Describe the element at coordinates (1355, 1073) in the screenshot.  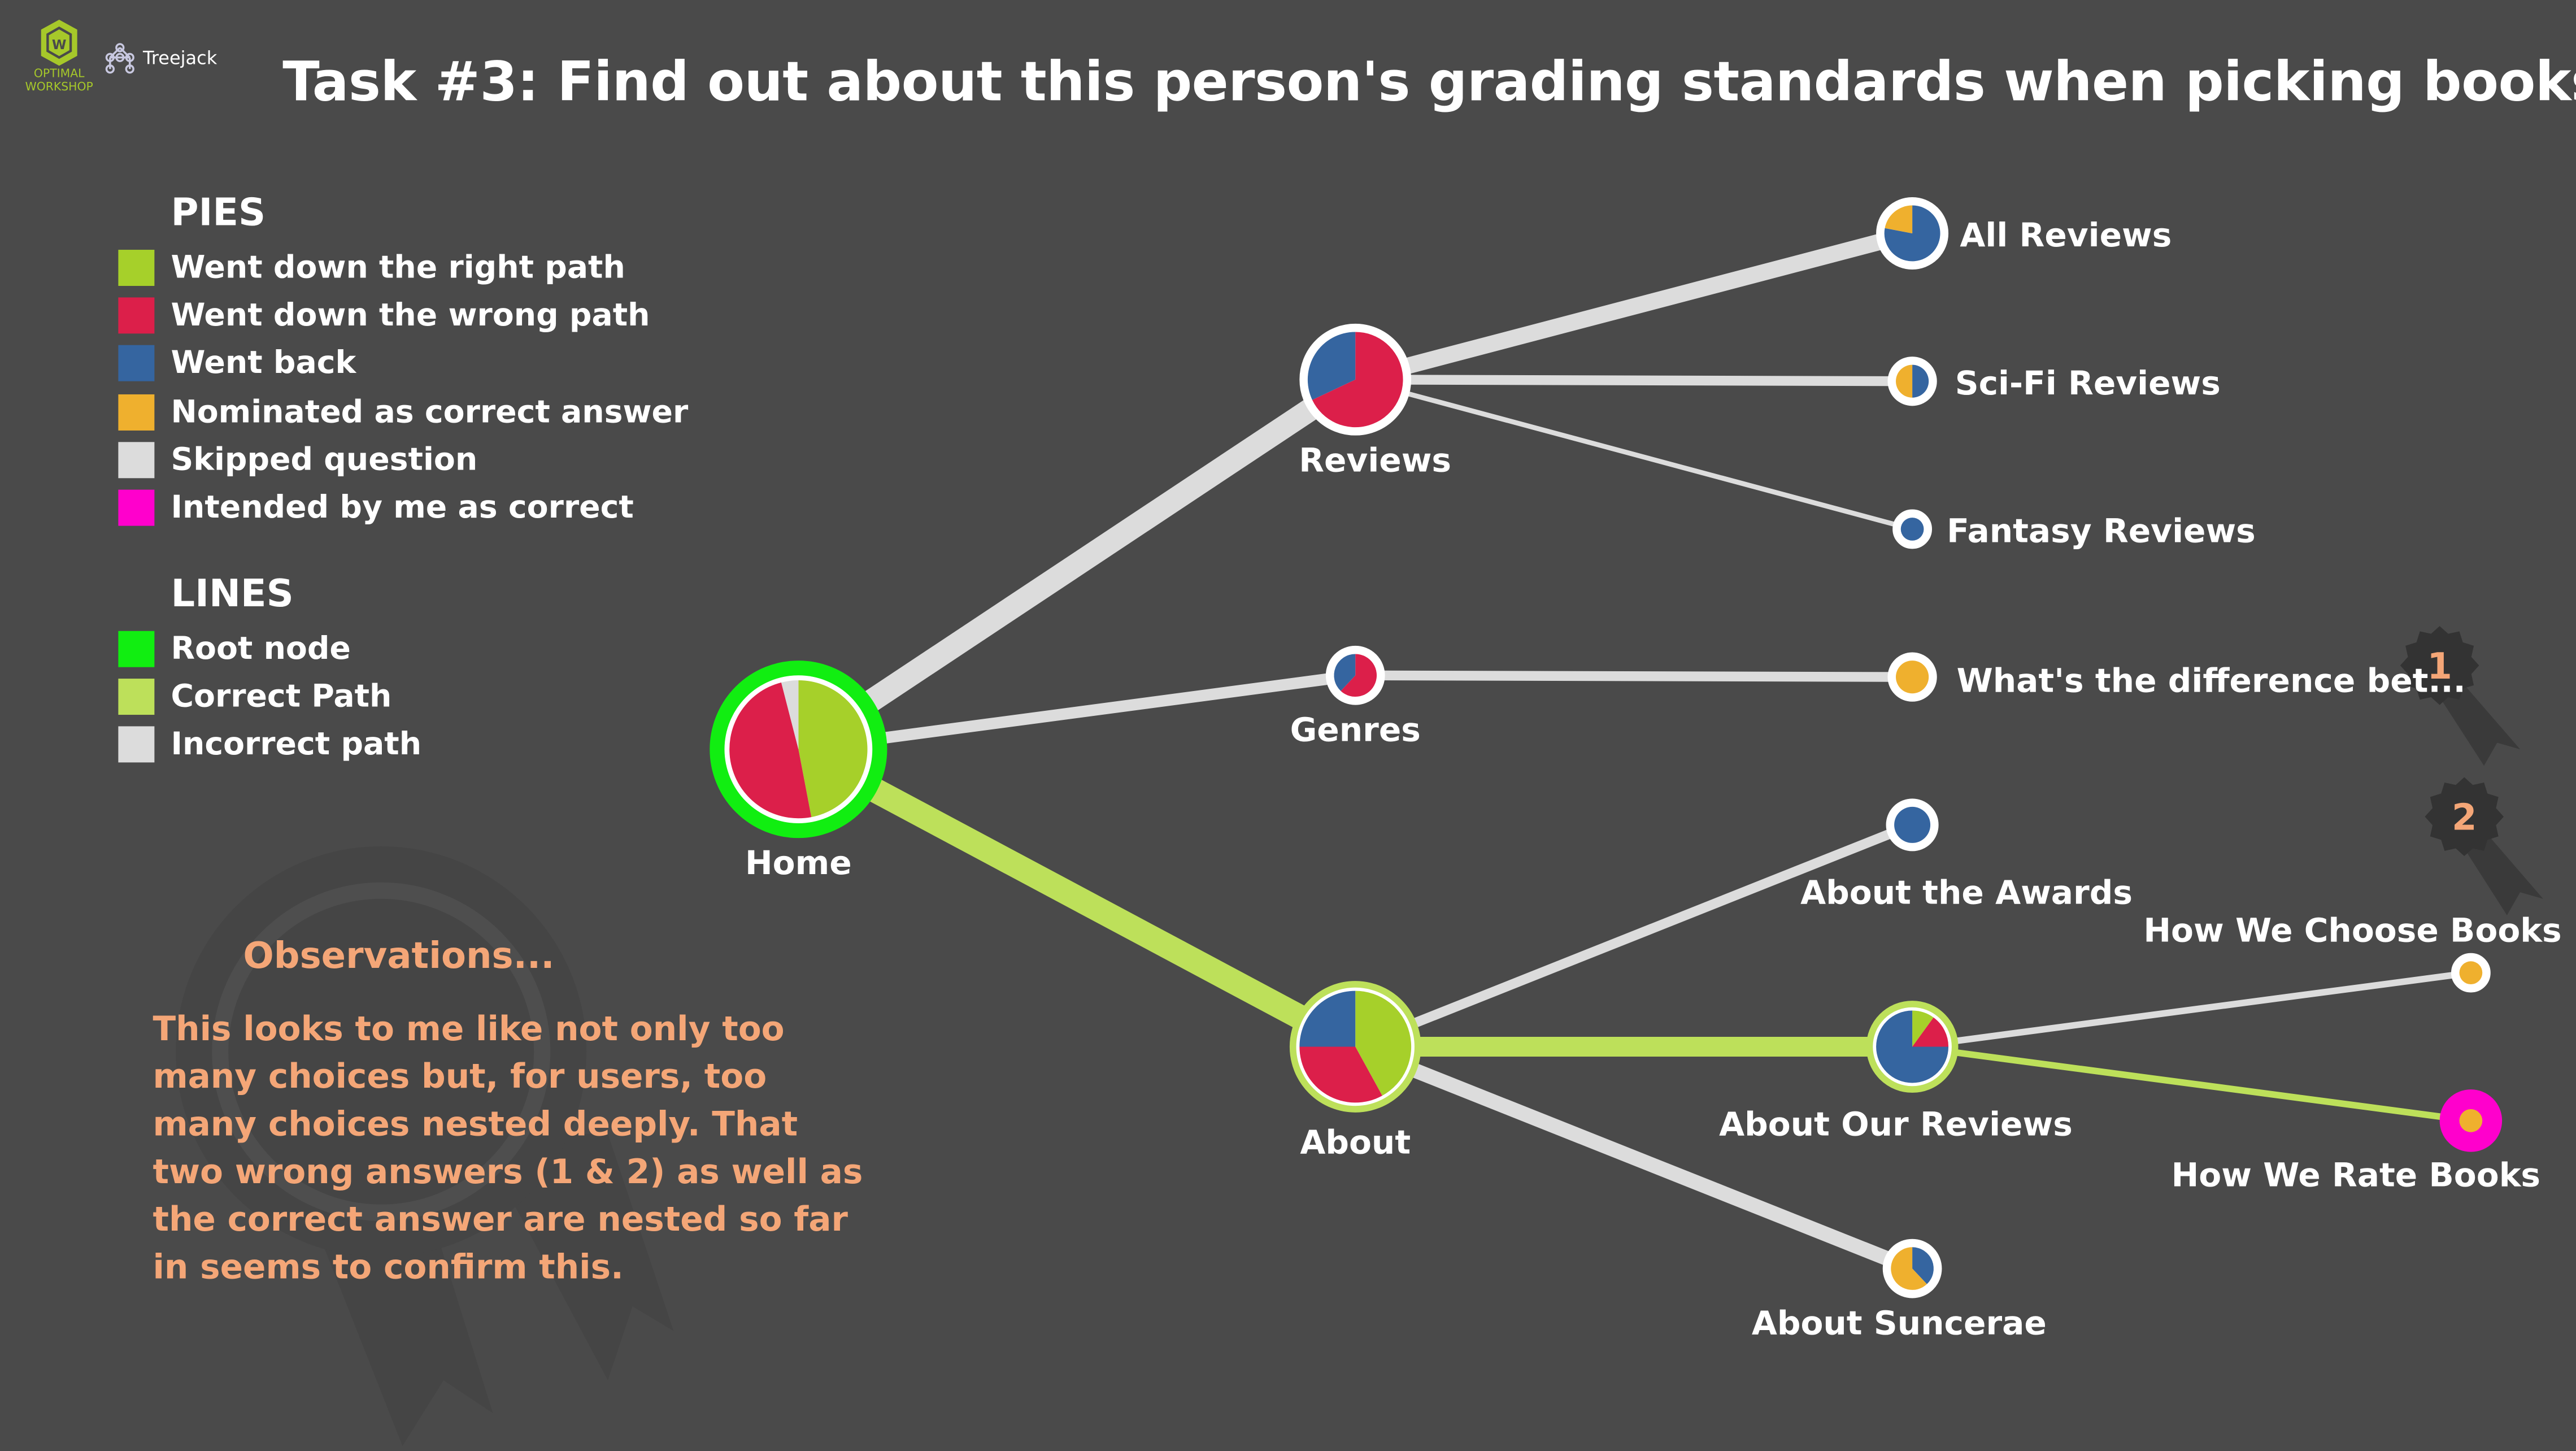
I see `tree-node-about: About` at that location.